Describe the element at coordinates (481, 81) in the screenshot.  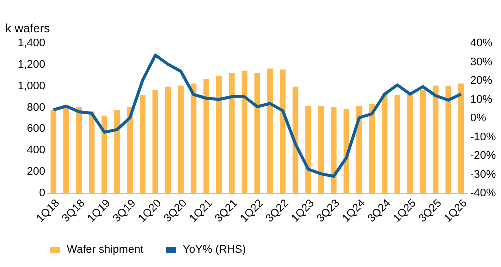
I see `y2-tick-label: 20%` at that location.